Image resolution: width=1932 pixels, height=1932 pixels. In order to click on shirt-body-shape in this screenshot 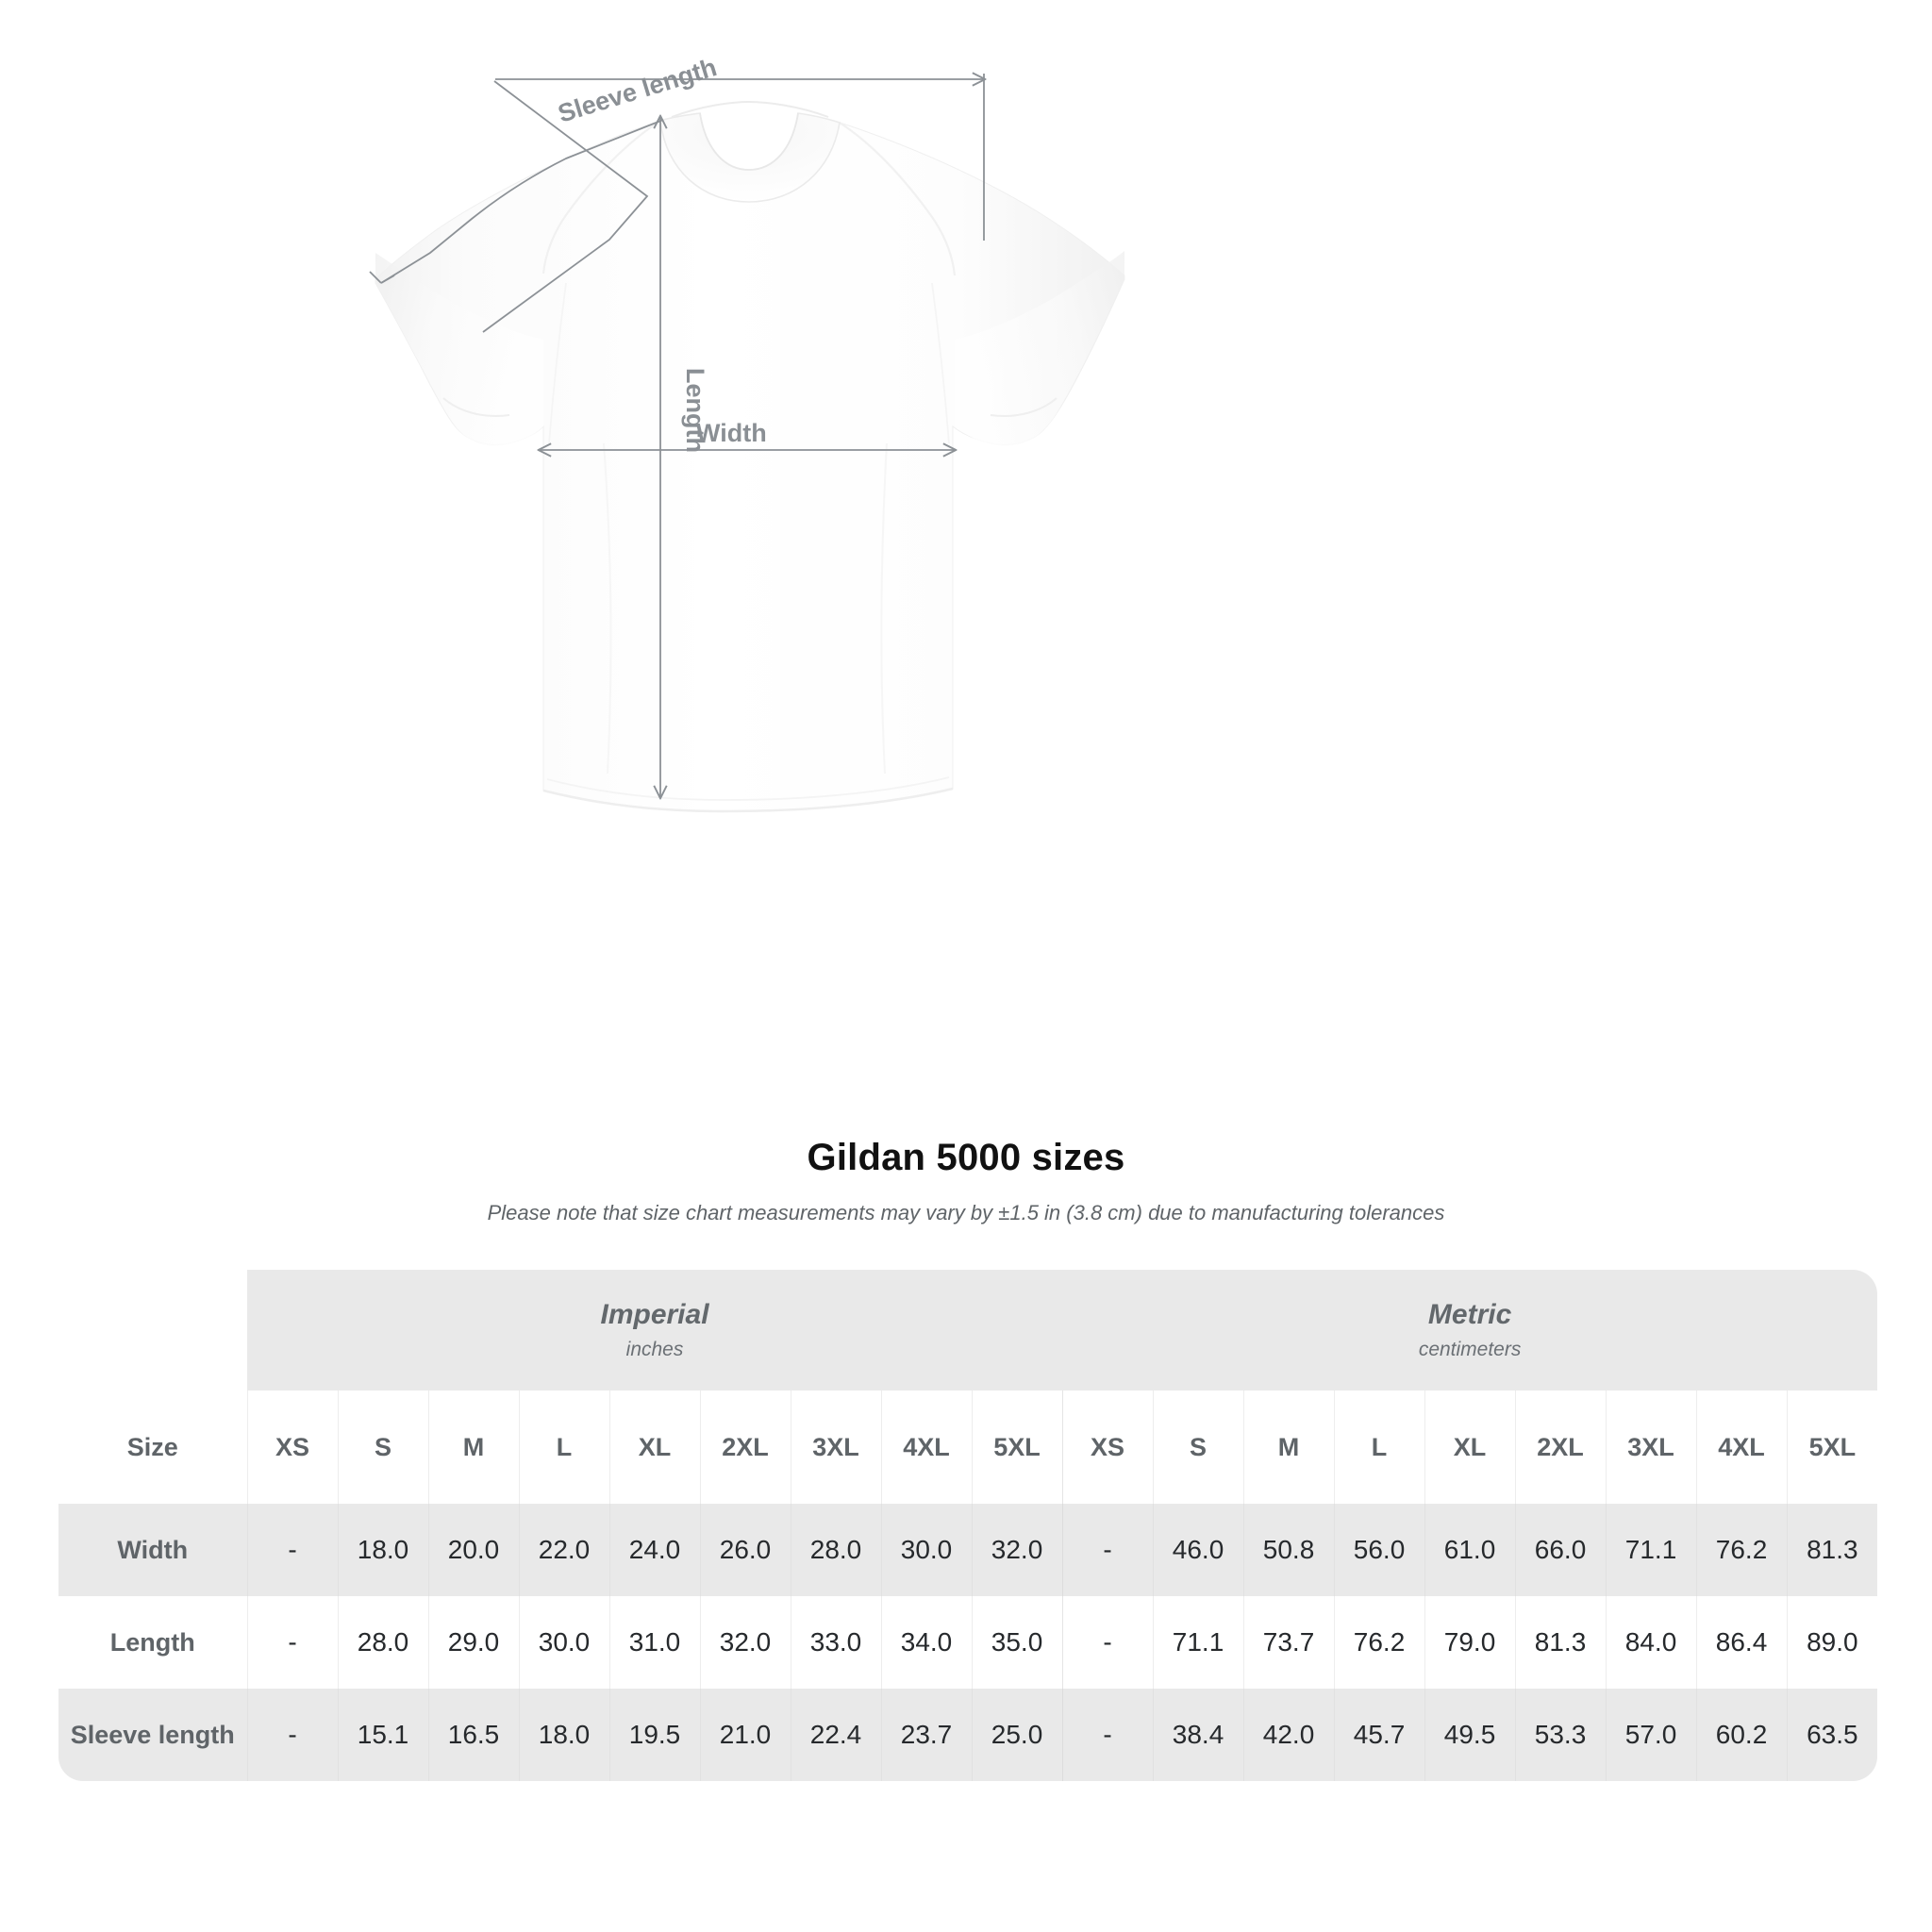, I will do `click(750, 456)`.